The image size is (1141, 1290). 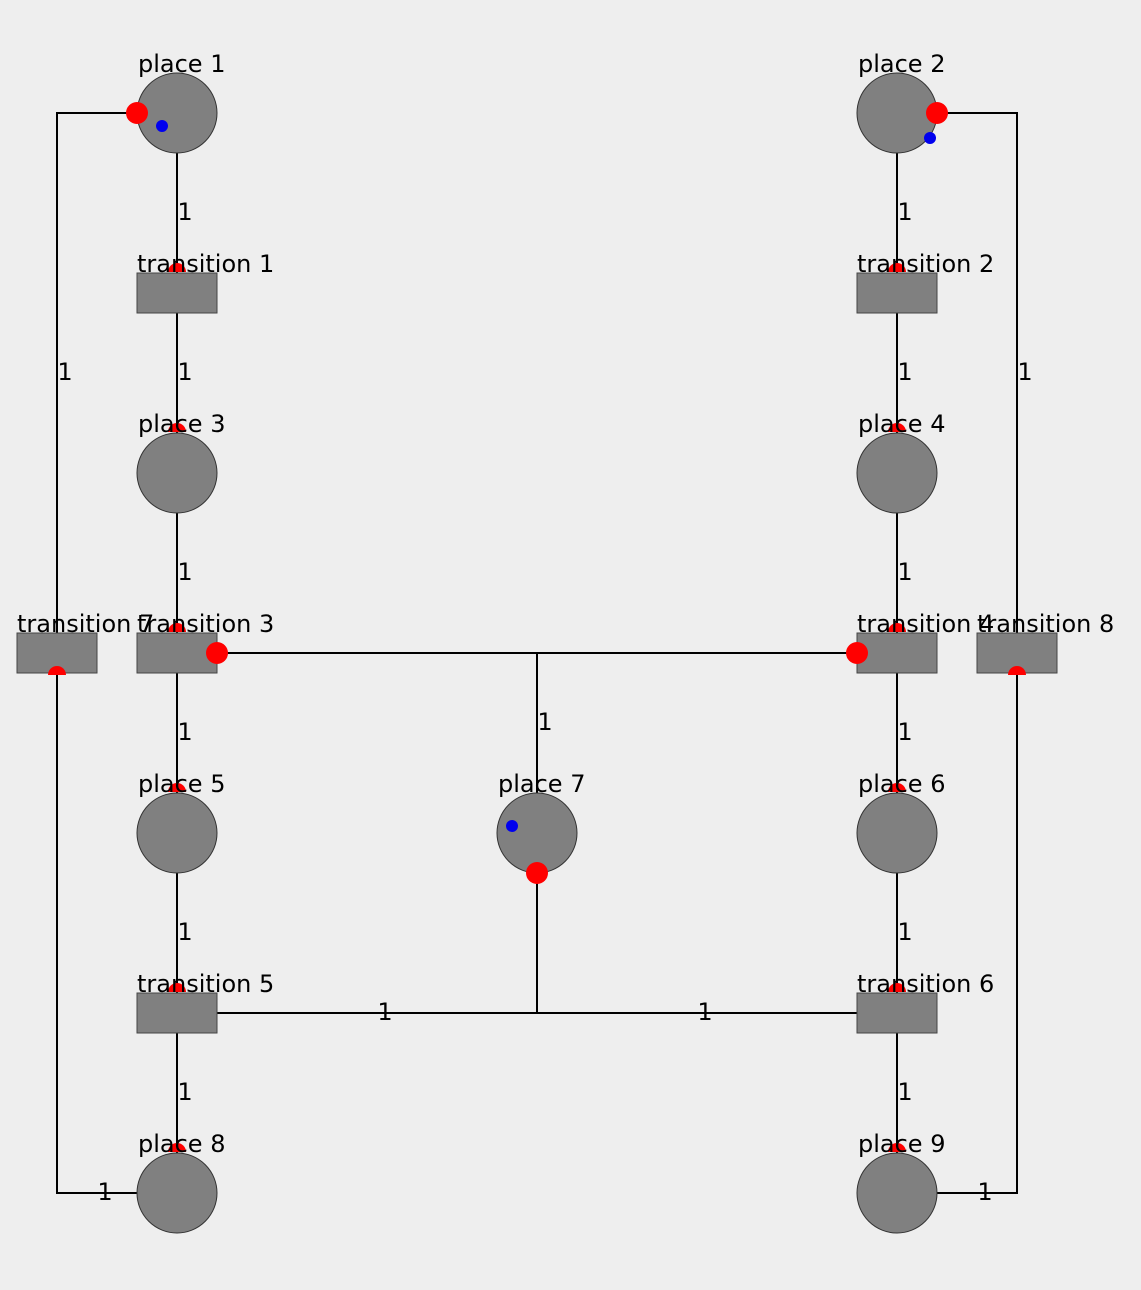 I want to click on place-label-p5: place 5, so click(x=181, y=784).